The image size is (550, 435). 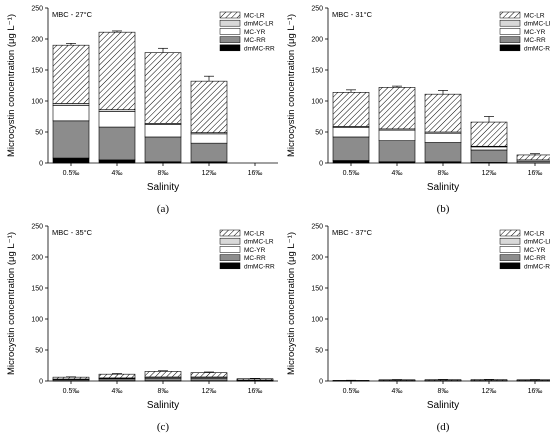 What do you see at coordinates (163, 209) in the screenshot?
I see `panel-label: (a)` at bounding box center [163, 209].